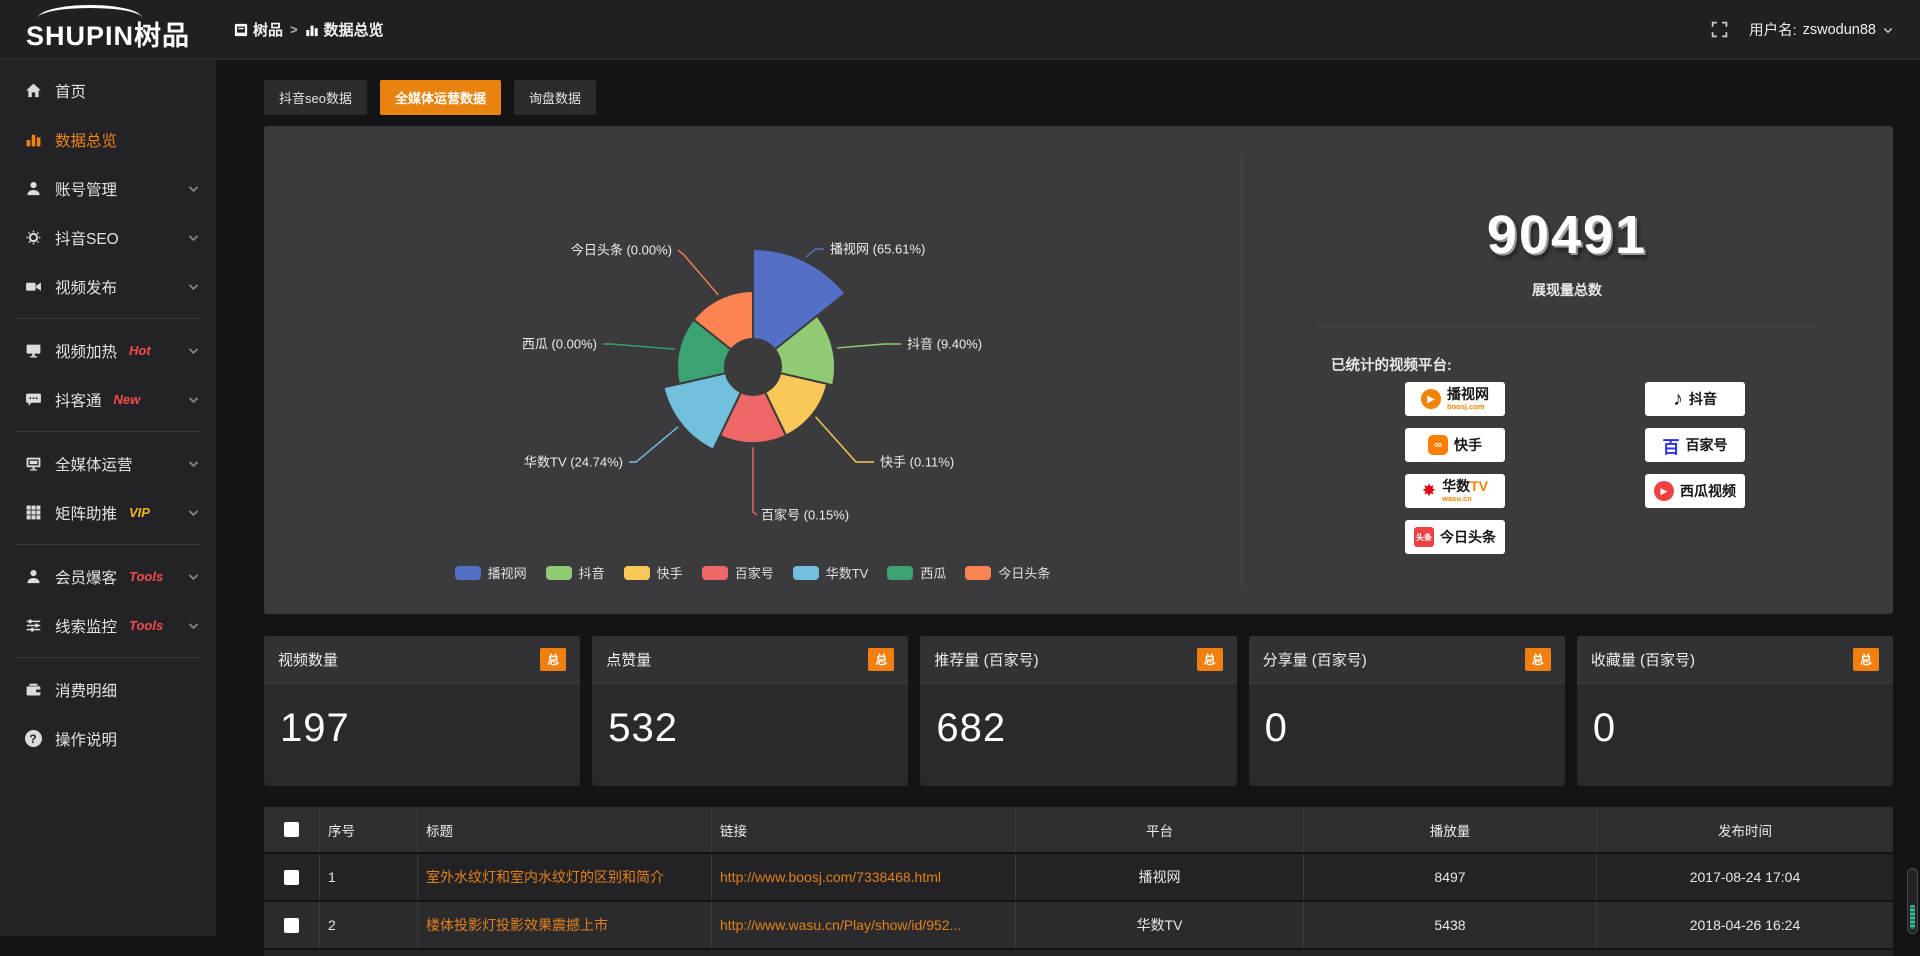  What do you see at coordinates (637, 573) in the screenshot?
I see `legend-swatch` at bounding box center [637, 573].